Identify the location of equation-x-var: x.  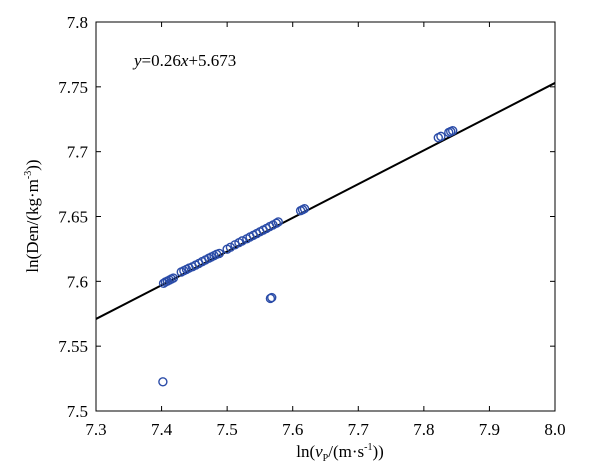
(184, 60).